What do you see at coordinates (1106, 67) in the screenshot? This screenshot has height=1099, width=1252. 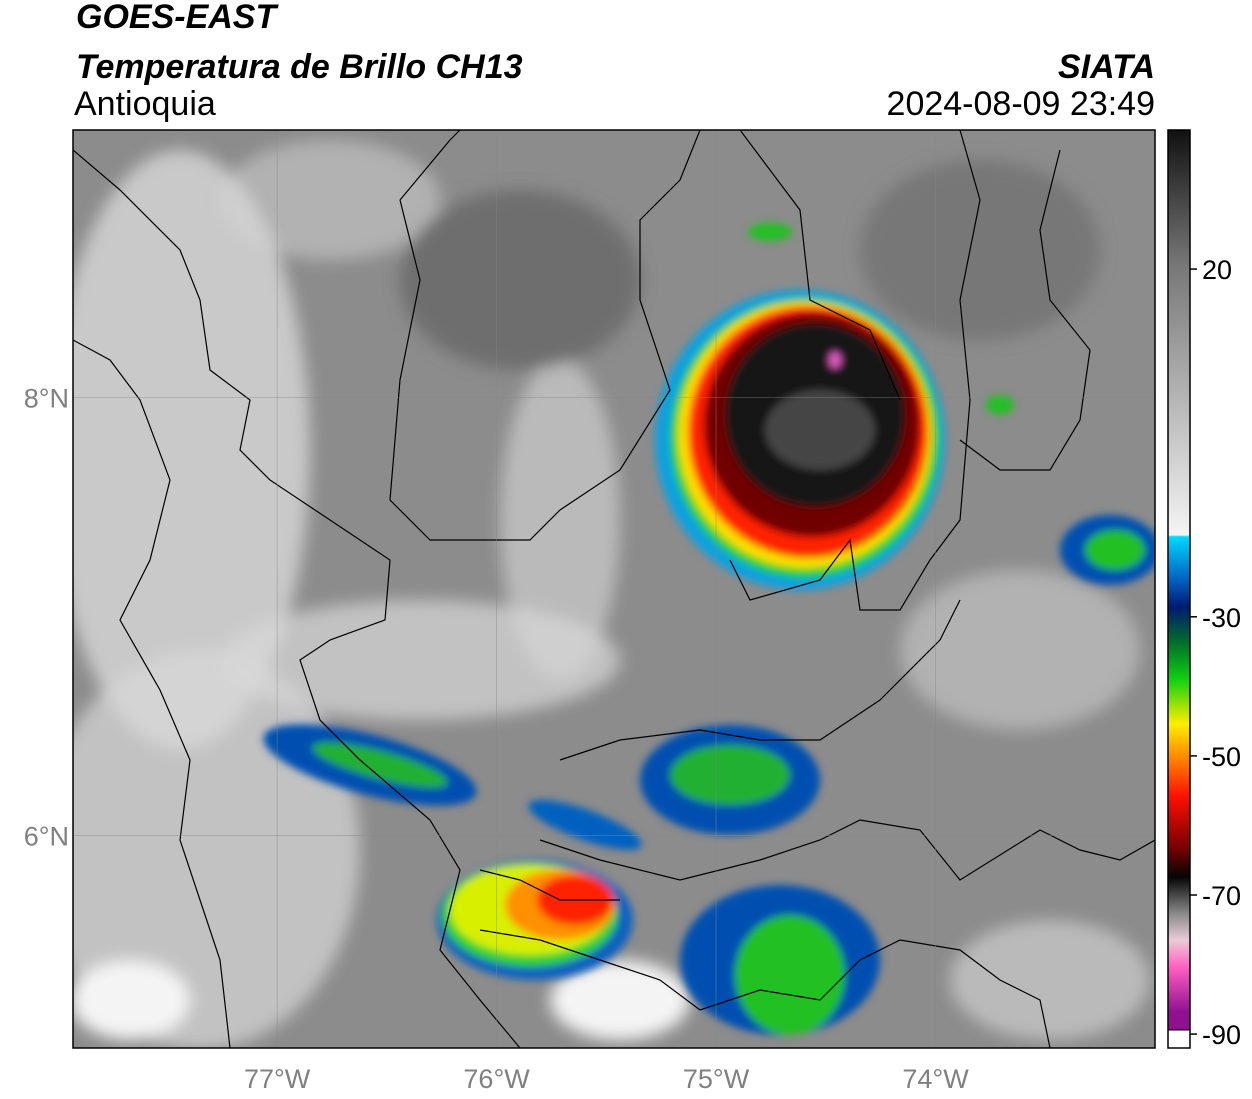 I see `source: SIATA` at bounding box center [1106, 67].